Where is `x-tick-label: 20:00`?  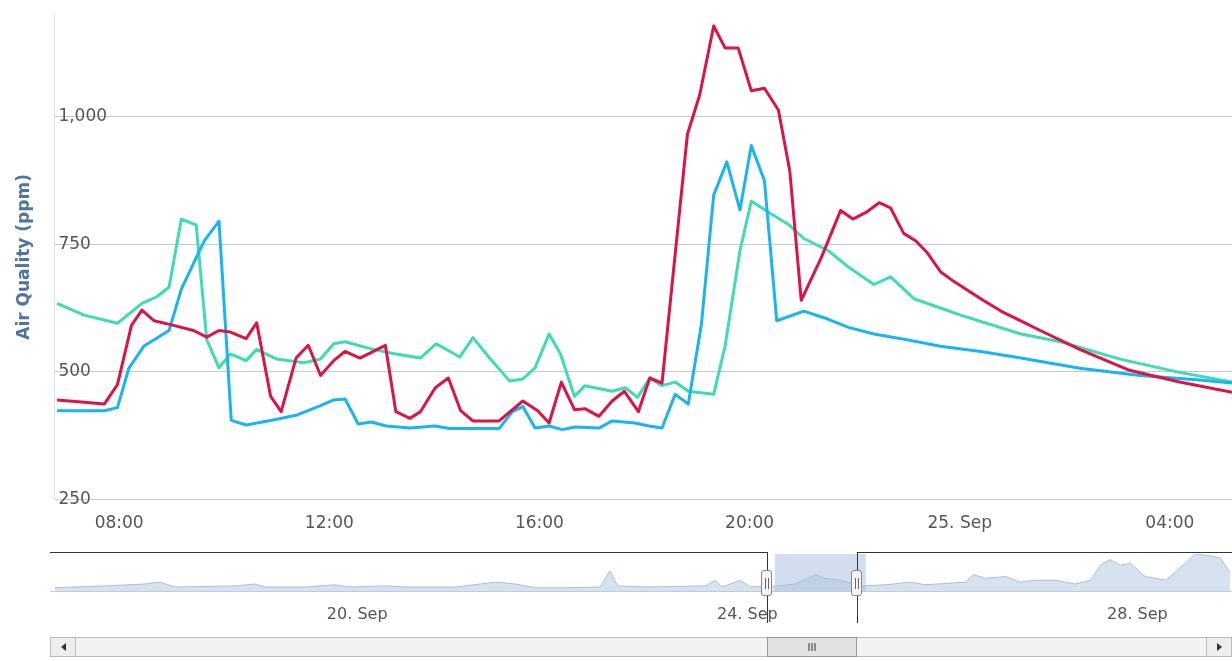 x-tick-label: 20:00 is located at coordinates (750, 522).